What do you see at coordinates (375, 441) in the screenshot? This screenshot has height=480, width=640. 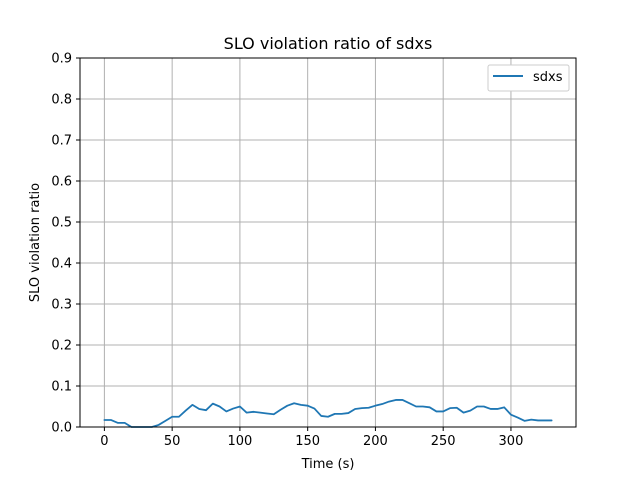 I see `x-tick-label: 200` at bounding box center [375, 441].